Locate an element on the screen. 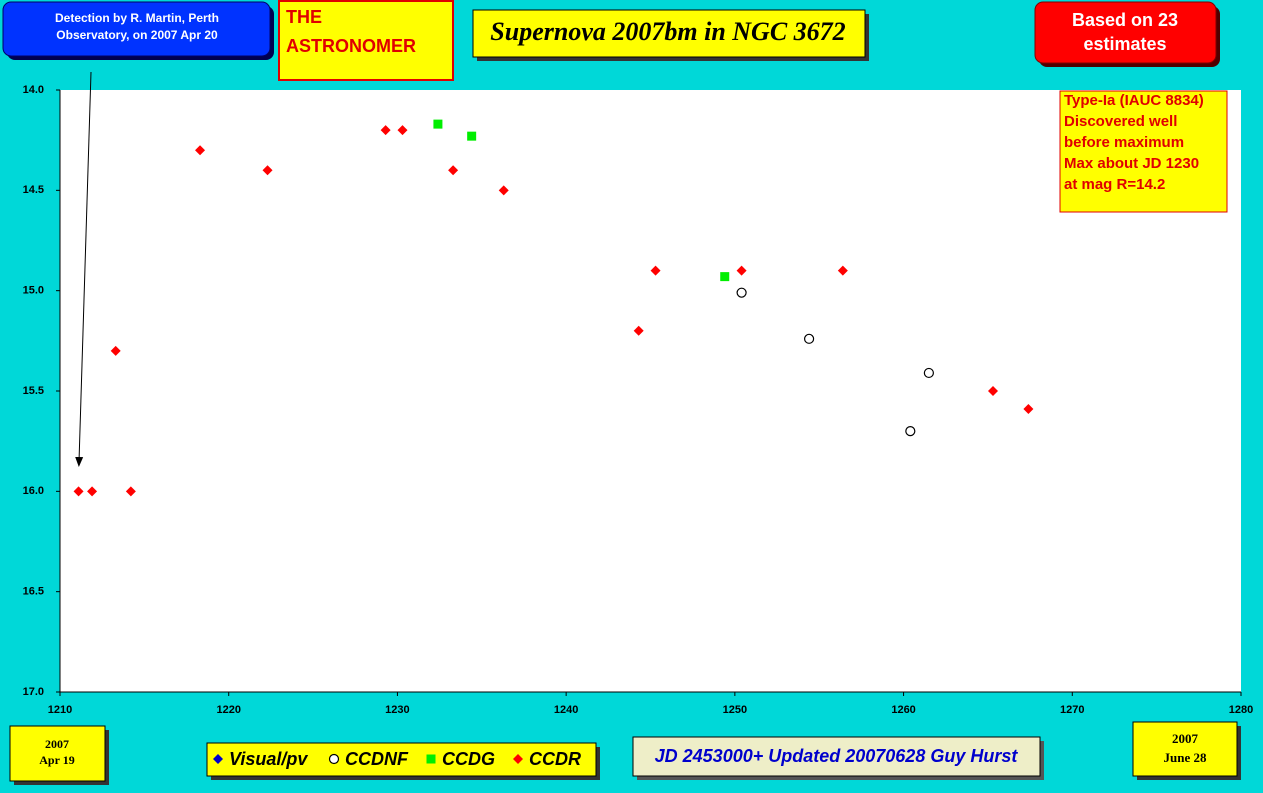 The height and width of the screenshot is (793, 1263). annotation-box is located at coordinates (1143, 151).